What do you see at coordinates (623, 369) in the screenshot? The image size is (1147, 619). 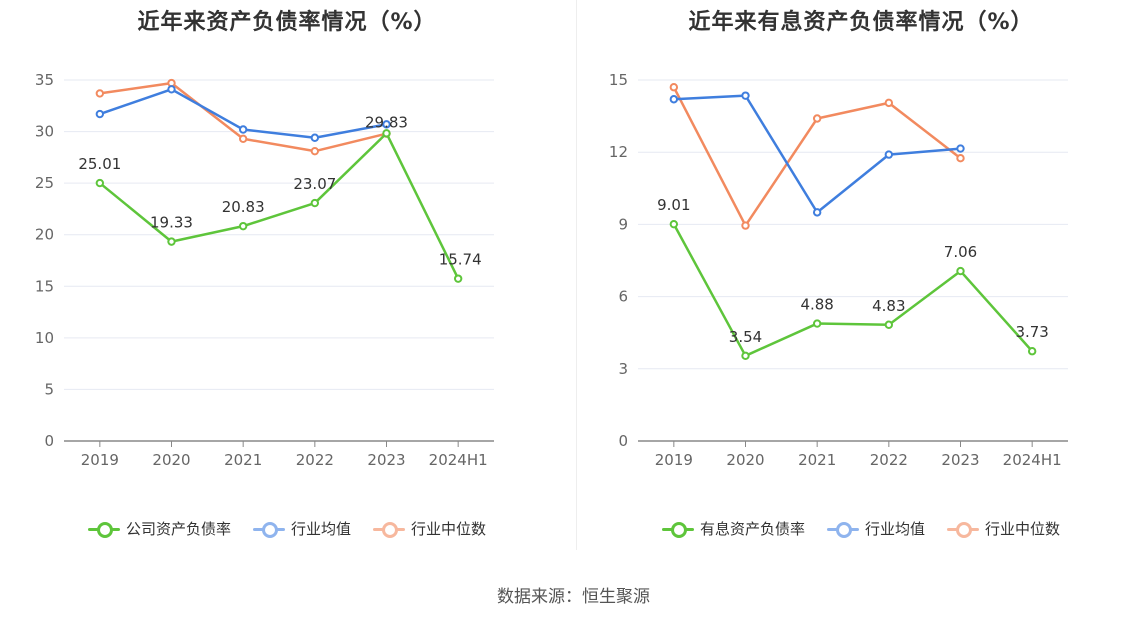 I see `y-tick-label: 3` at bounding box center [623, 369].